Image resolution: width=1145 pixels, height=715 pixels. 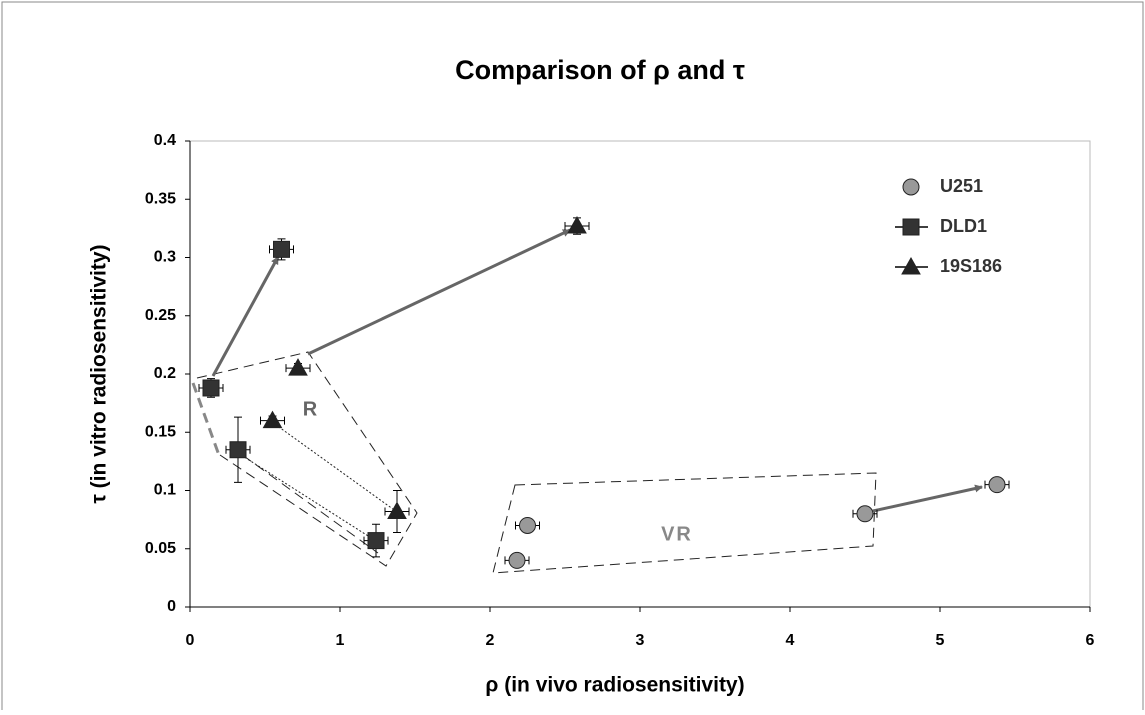 What do you see at coordinates (99, 373) in the screenshot?
I see `y-axis-label: τ (in vitro radiosensitivity)` at bounding box center [99, 373].